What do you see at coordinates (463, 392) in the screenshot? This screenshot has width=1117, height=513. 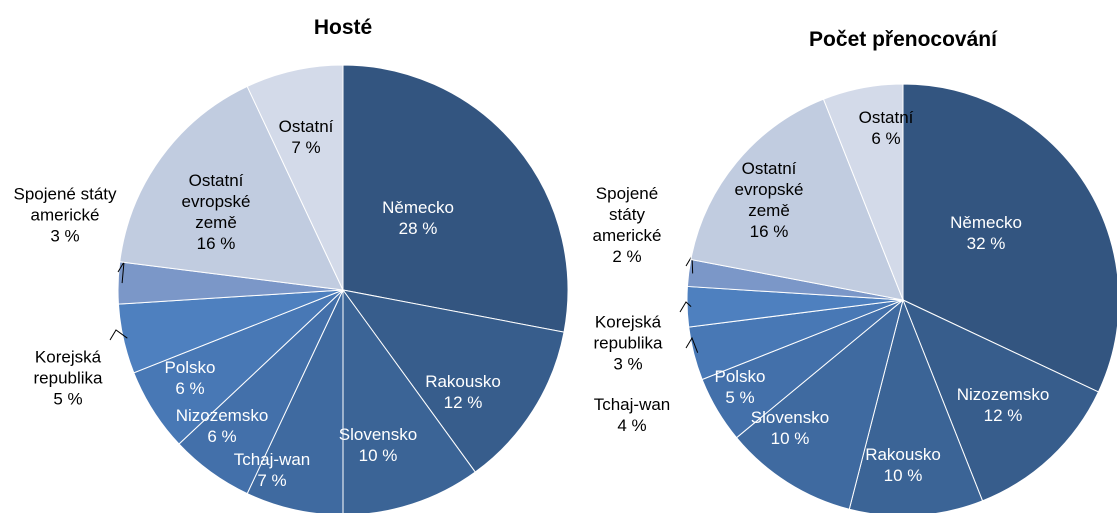 I see `slice-label: Rakousko 12 %` at bounding box center [463, 392].